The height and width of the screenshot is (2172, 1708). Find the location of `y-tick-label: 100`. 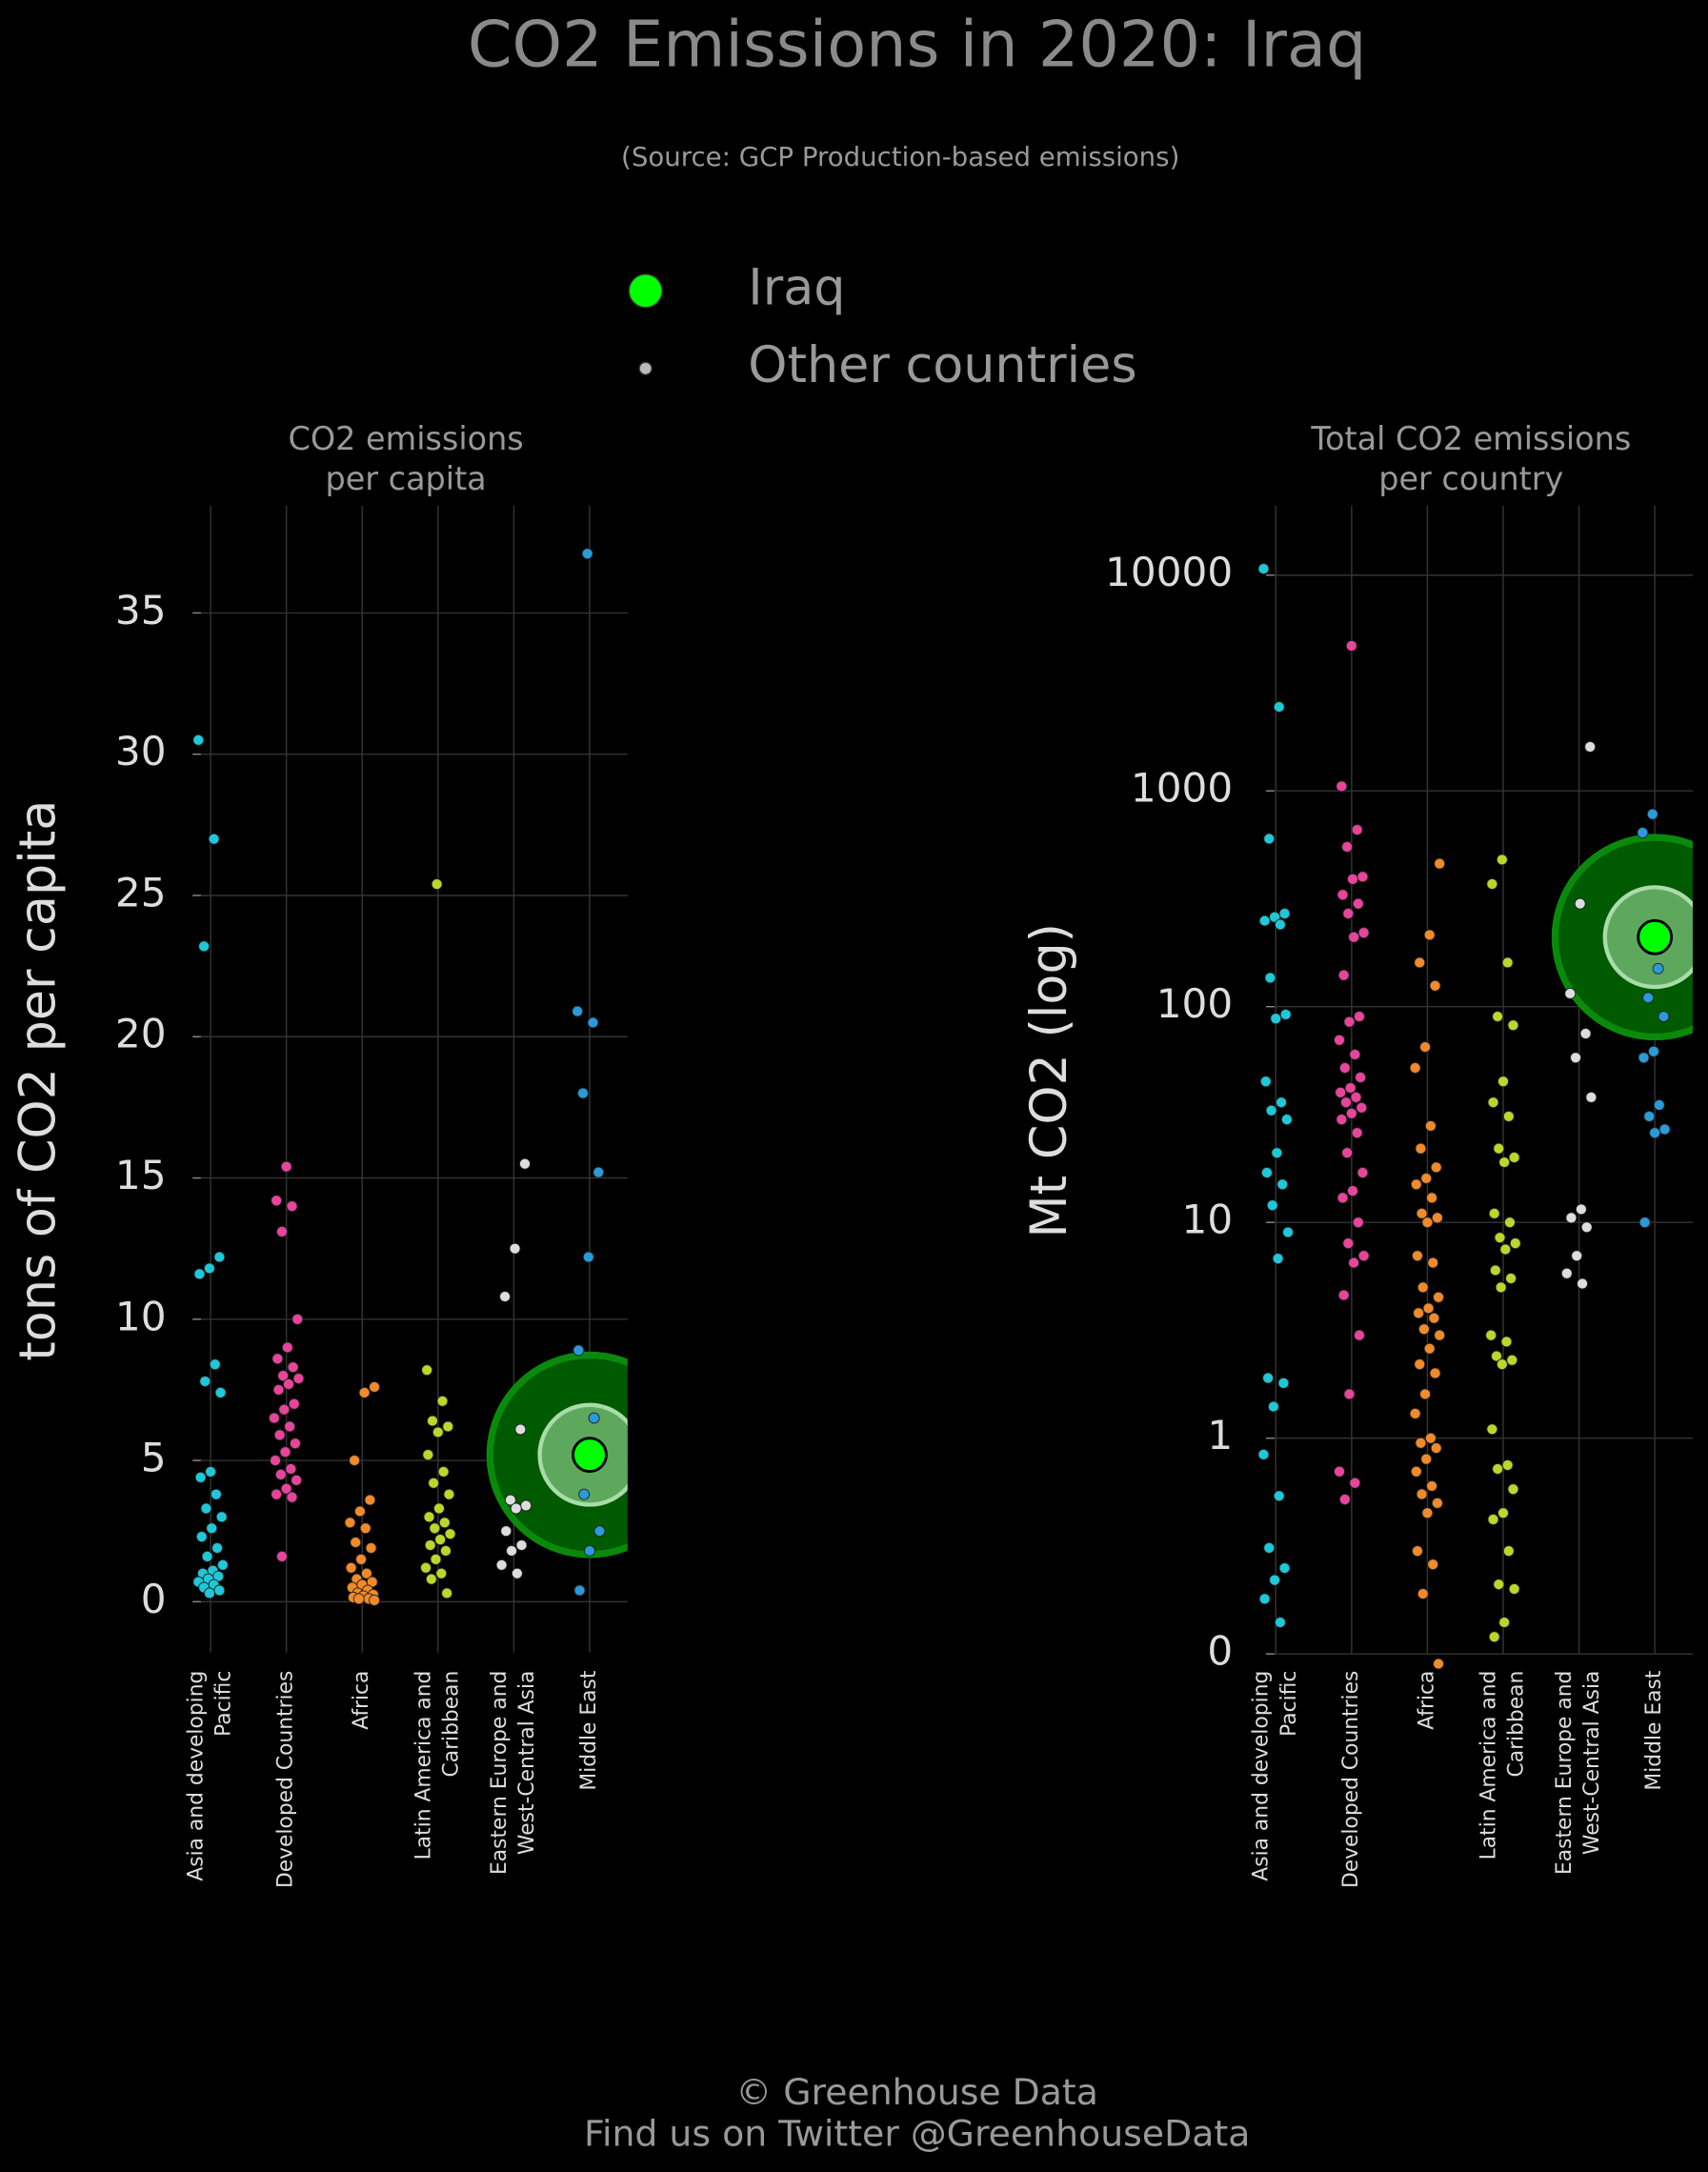

y-tick-label: 100 is located at coordinates (1195, 1003).